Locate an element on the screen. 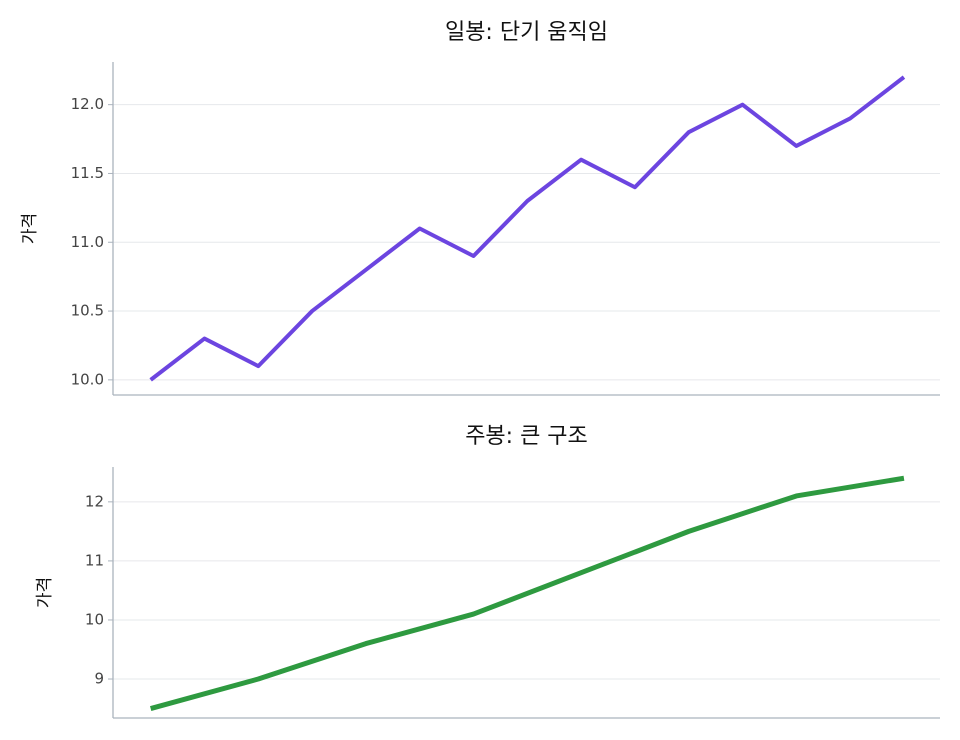 The height and width of the screenshot is (740, 960). y-tick-label: 11.5 is located at coordinates (87, 173).